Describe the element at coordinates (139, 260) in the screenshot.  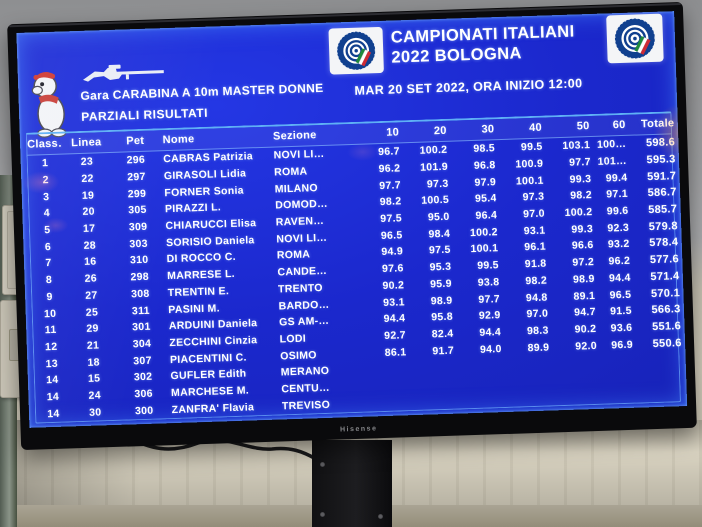
I see `cell-pet: 310` at that location.